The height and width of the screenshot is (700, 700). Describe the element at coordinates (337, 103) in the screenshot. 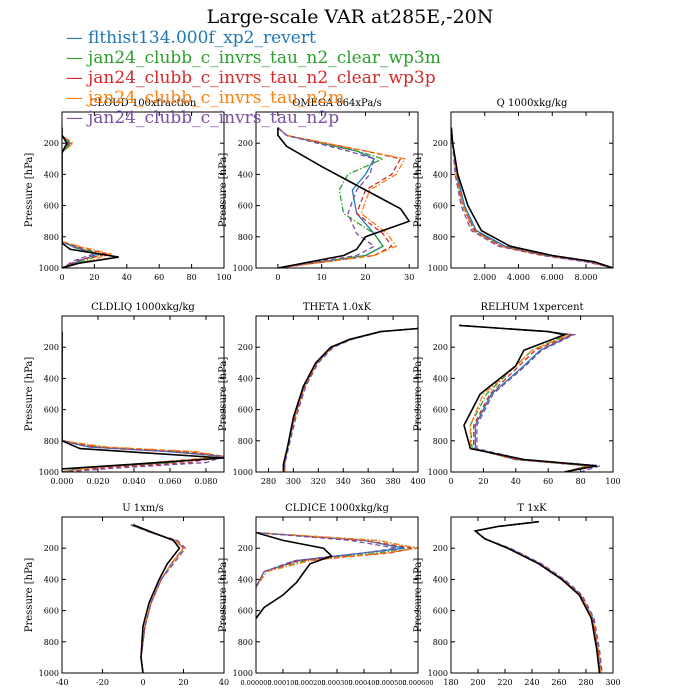

I see `panel-title: OMEGA 864xPa/s` at that location.